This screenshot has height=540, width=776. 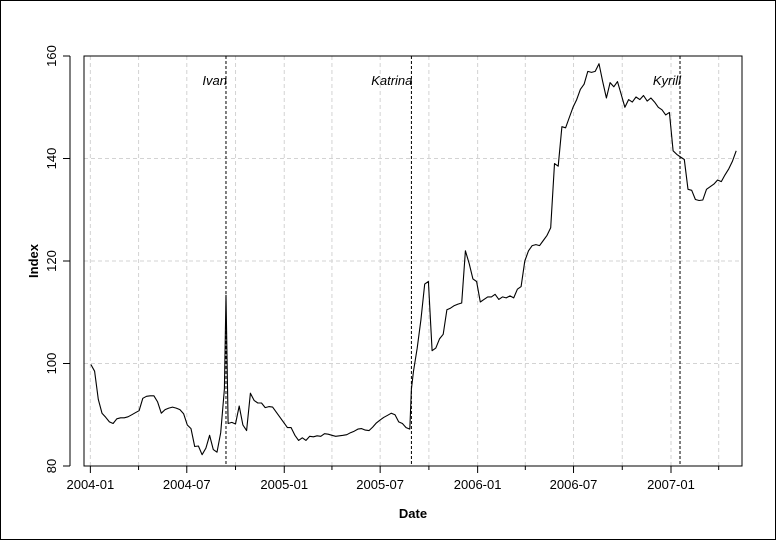 What do you see at coordinates (667, 80) in the screenshot?
I see `event-label-kyrill: Kyrill` at bounding box center [667, 80].